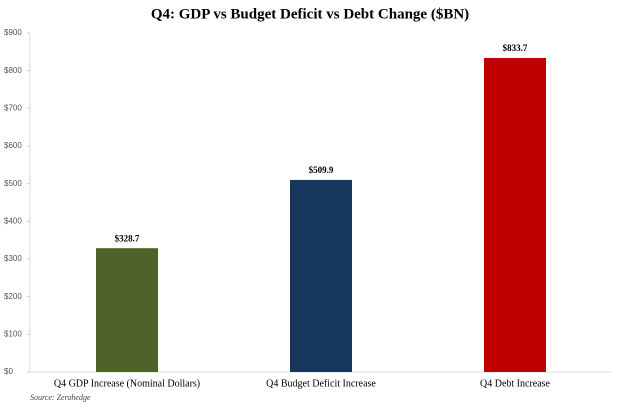 This screenshot has height=416, width=620. I want to click on y-tick-label: $100, so click(13, 333).